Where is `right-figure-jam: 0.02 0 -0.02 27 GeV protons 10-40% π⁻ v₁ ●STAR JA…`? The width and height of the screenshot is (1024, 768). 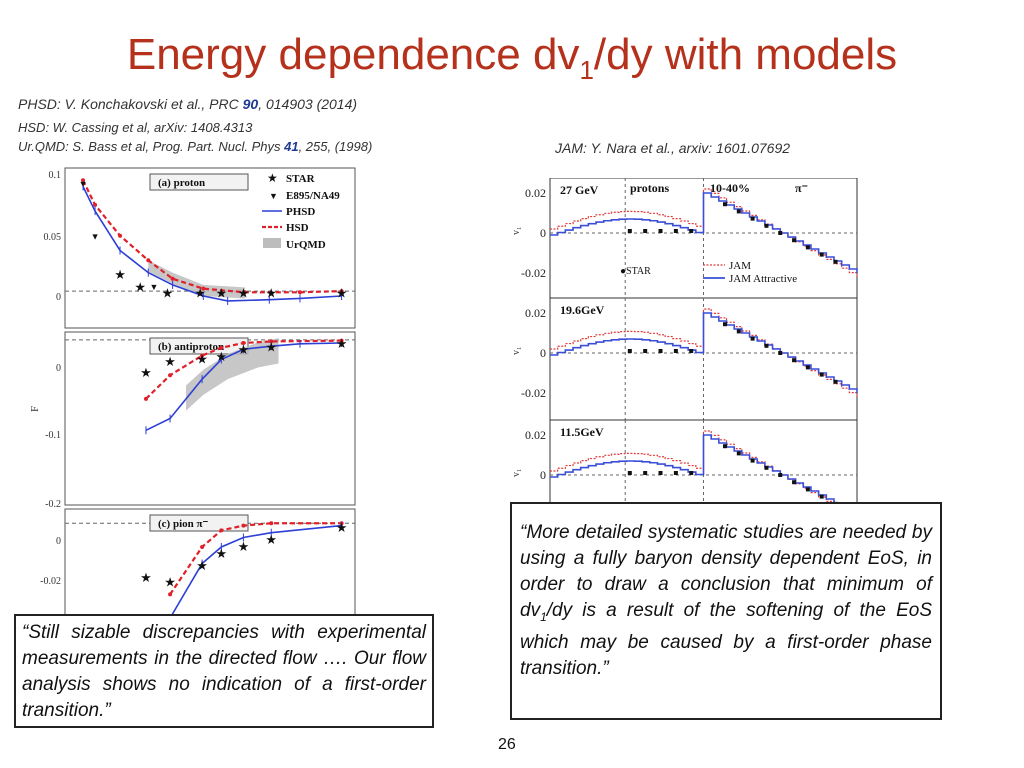
right-figure-jam: 0.02 0 -0.02 27 GeV protons 10-40% π⁻ v₁ ●STAR JA… is located at coordinates (684, 343).